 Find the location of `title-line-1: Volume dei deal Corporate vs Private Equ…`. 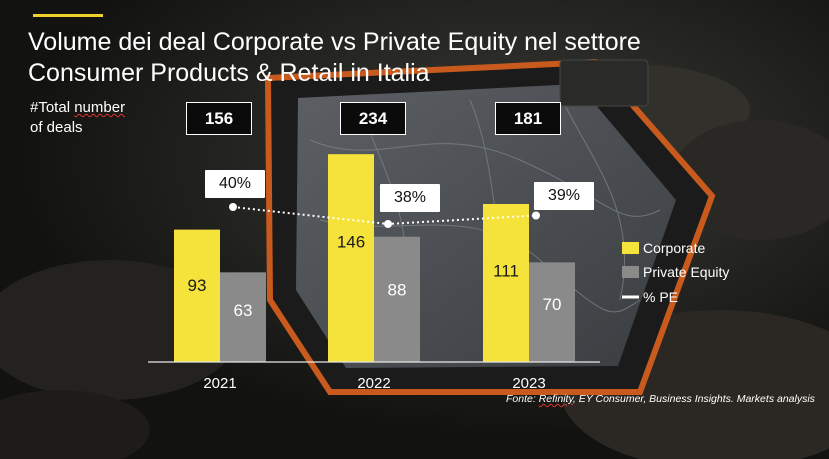

title-line-1: Volume dei deal Corporate vs Private Equ… is located at coordinates (334, 42).